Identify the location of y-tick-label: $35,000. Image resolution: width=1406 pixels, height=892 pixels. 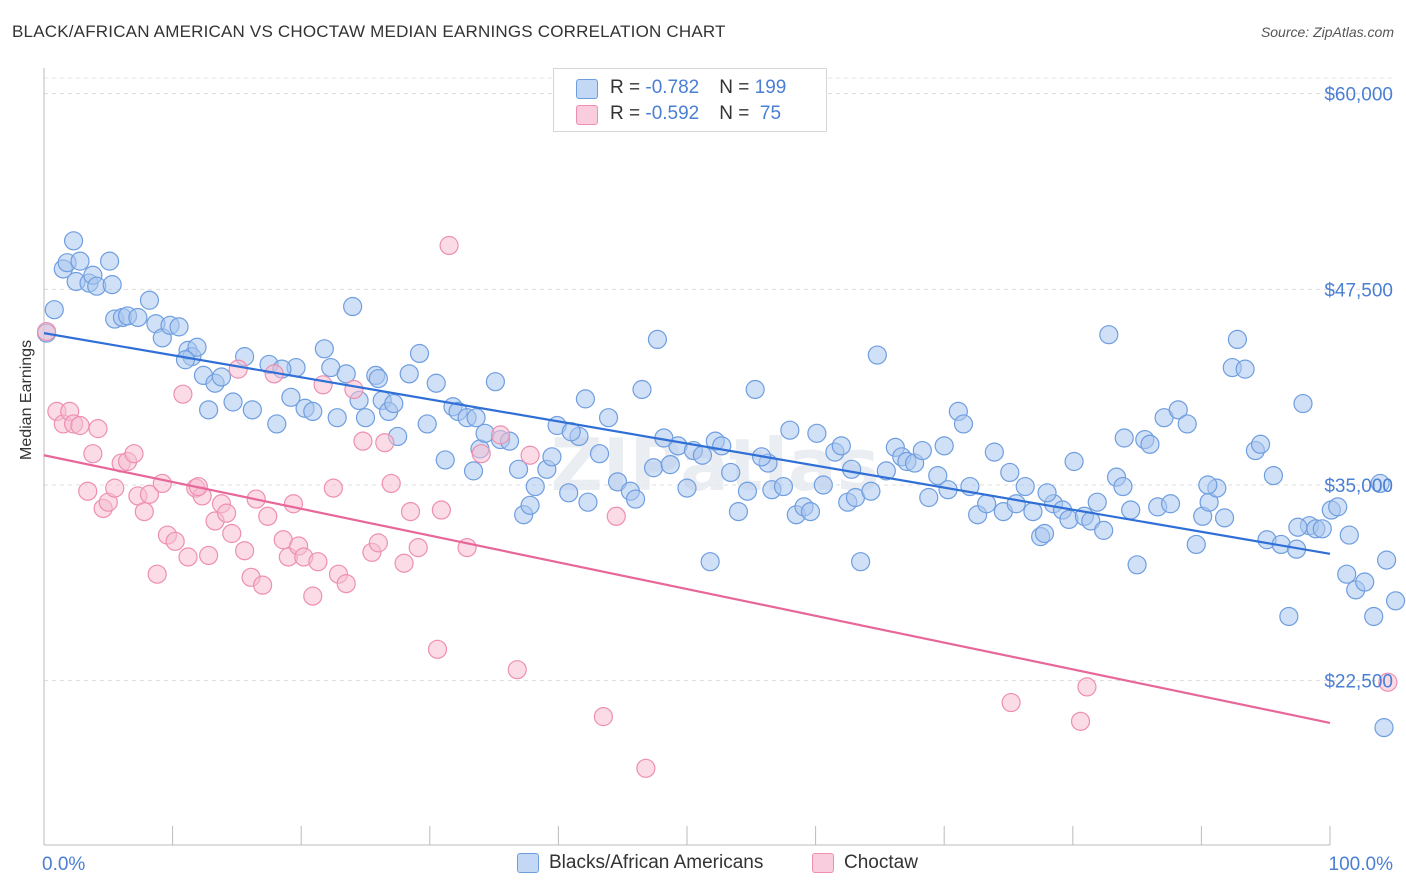
(1358, 486).